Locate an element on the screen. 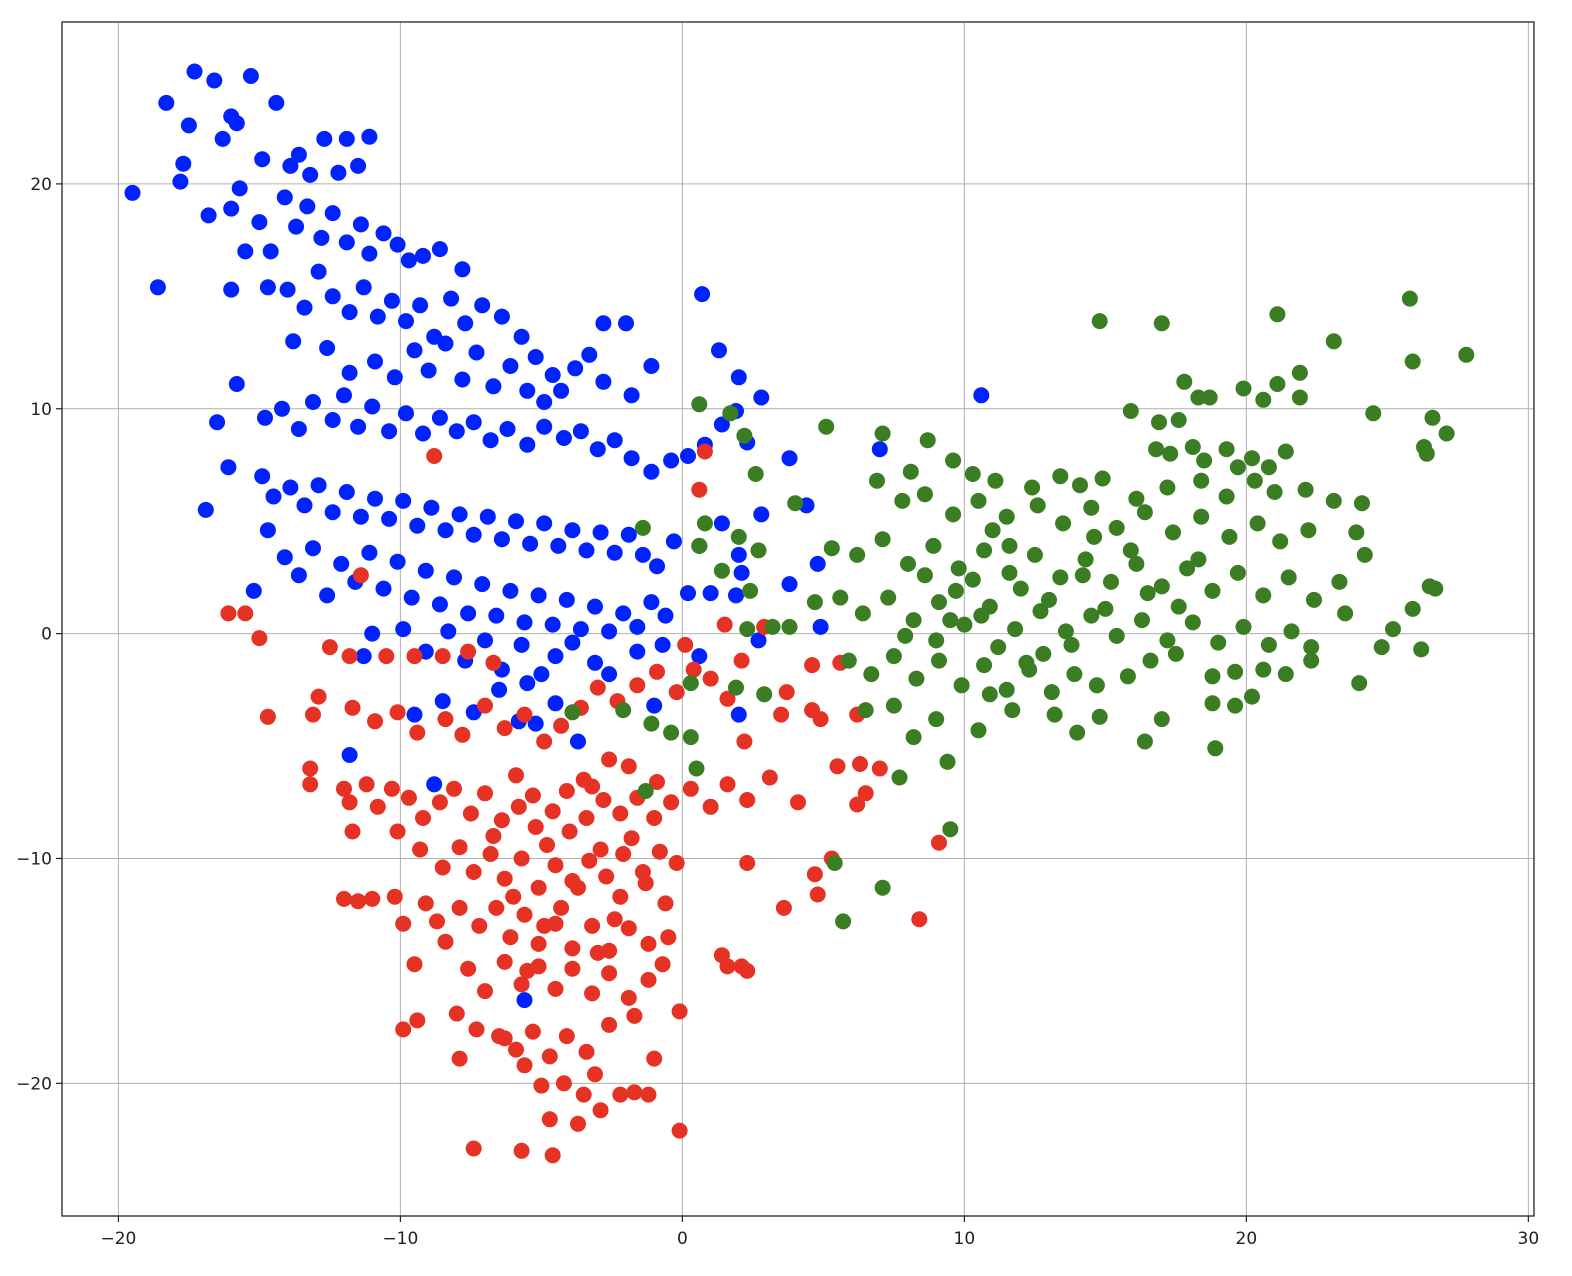 The height and width of the screenshot is (1276, 1572). y-tick-label: −20 is located at coordinates (34, 1084).